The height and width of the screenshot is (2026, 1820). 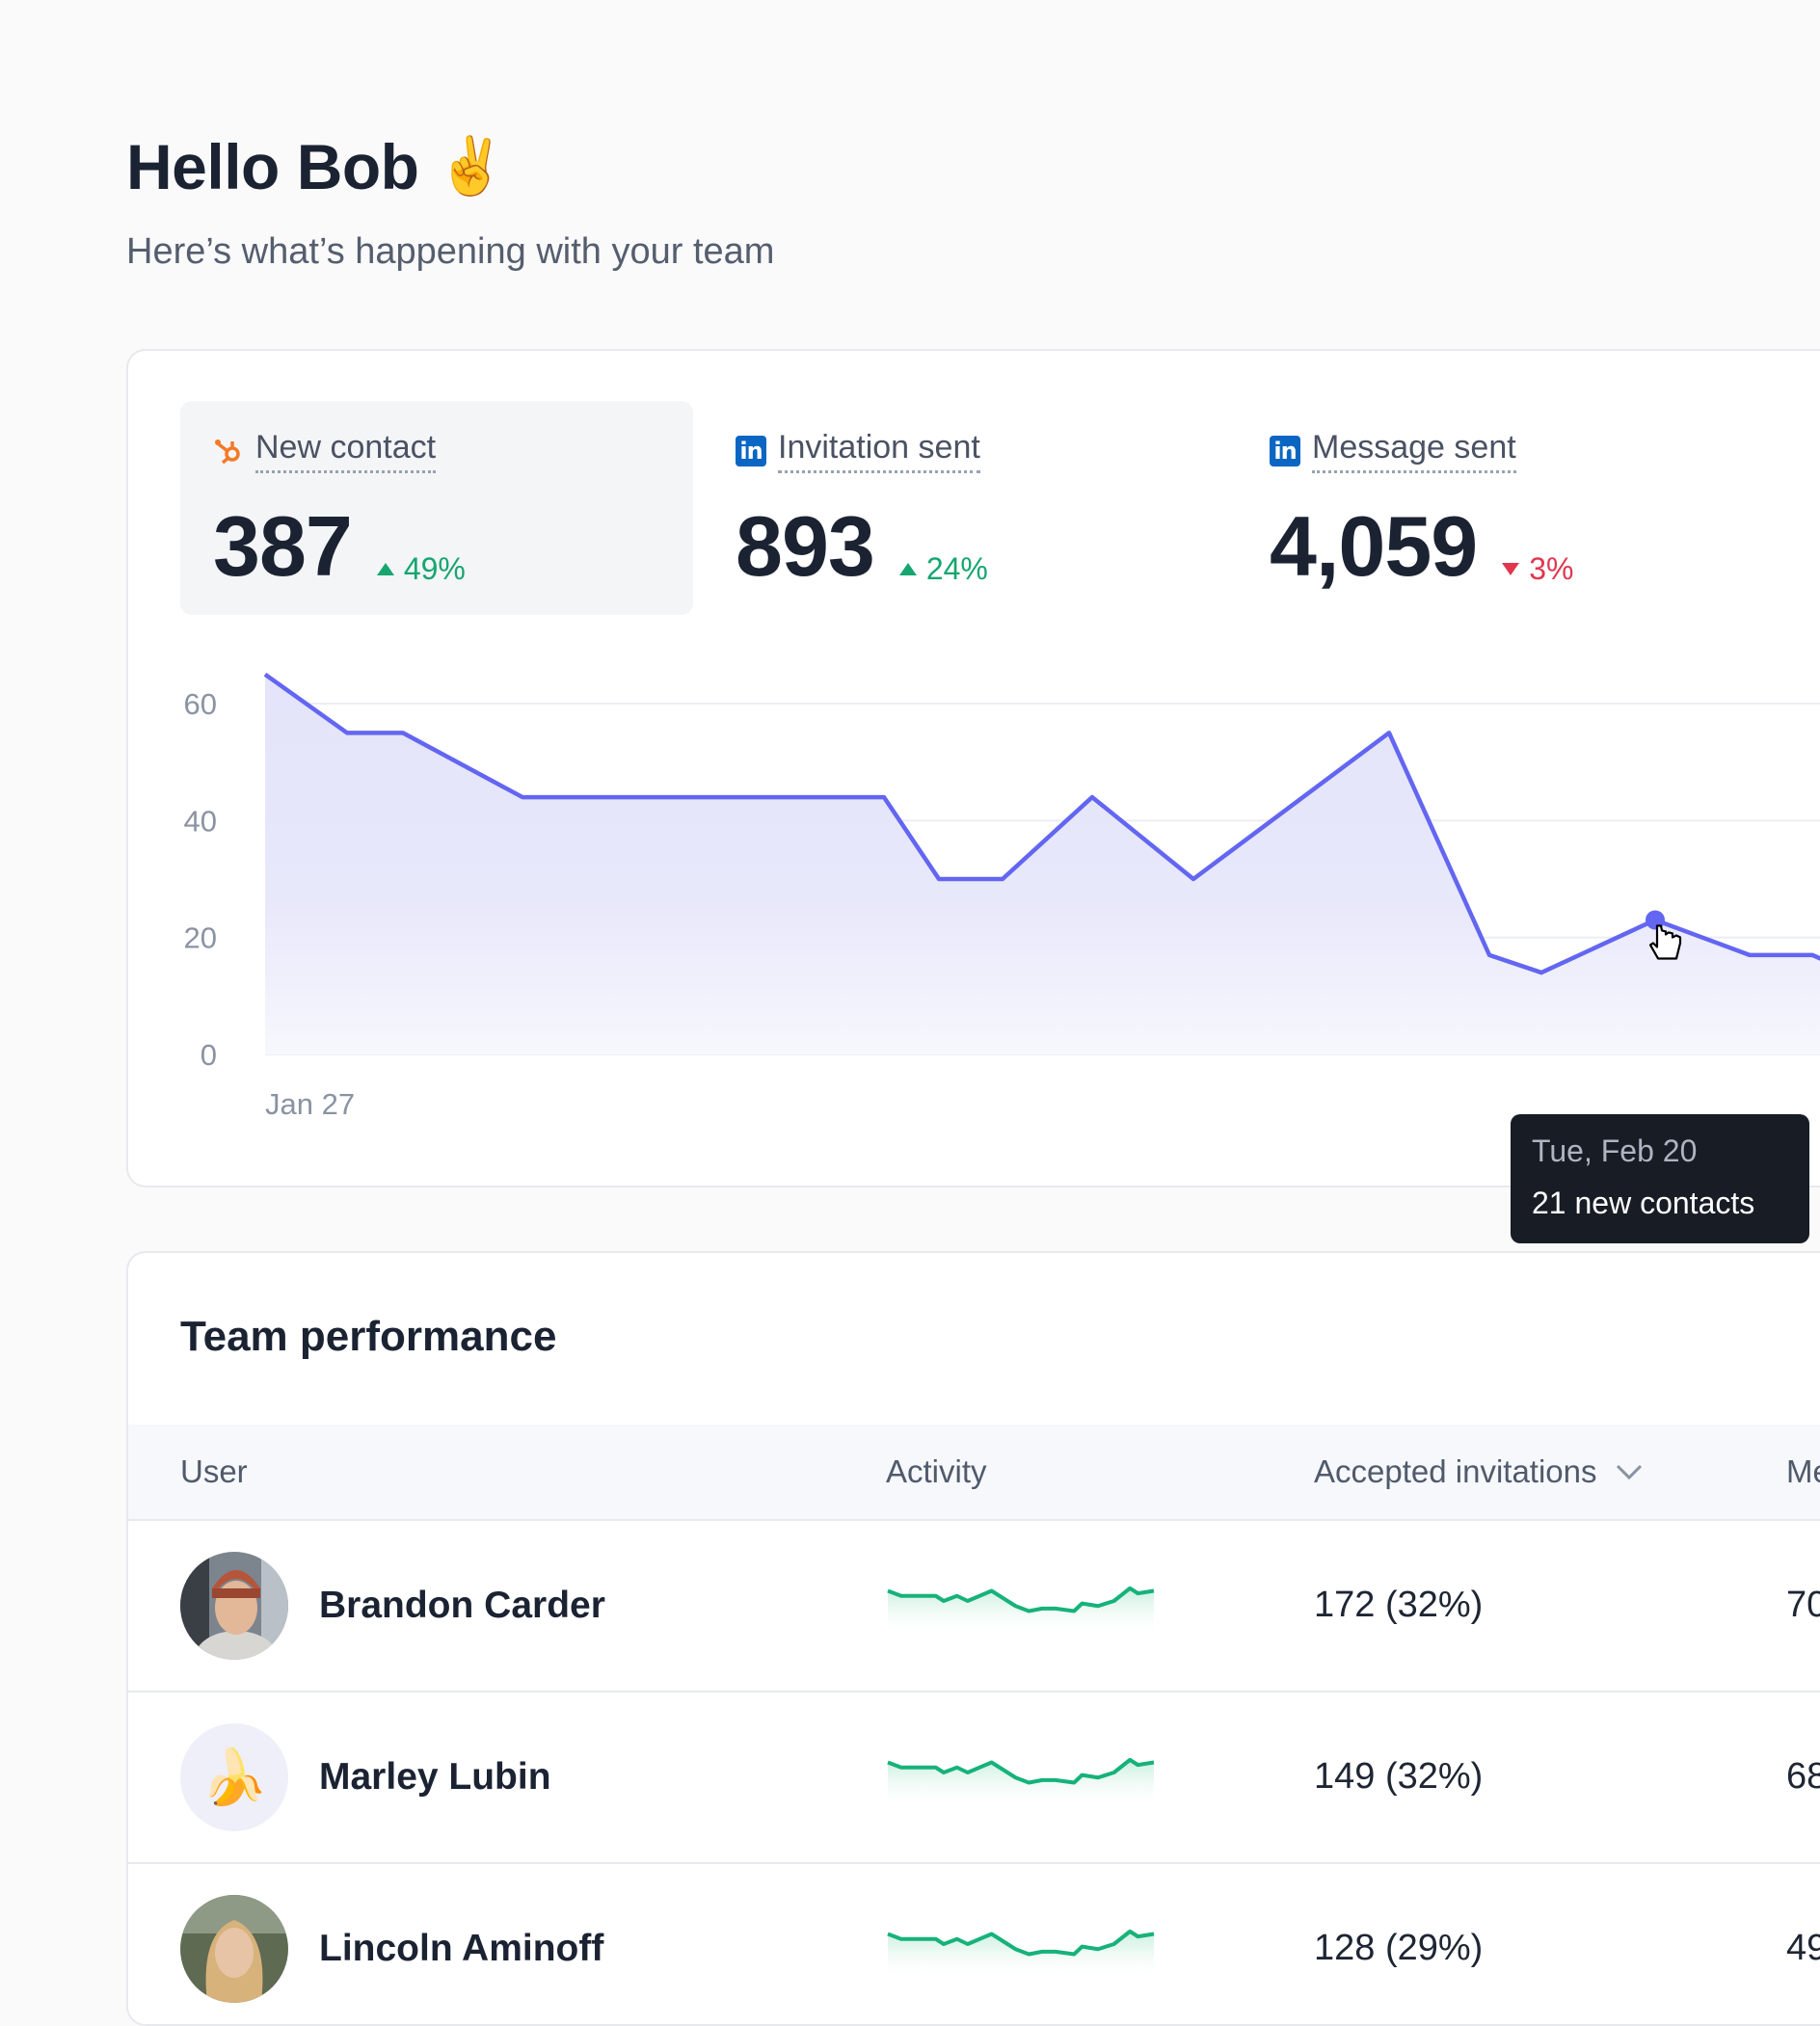 I want to click on column-header-user: User, so click(x=214, y=1471).